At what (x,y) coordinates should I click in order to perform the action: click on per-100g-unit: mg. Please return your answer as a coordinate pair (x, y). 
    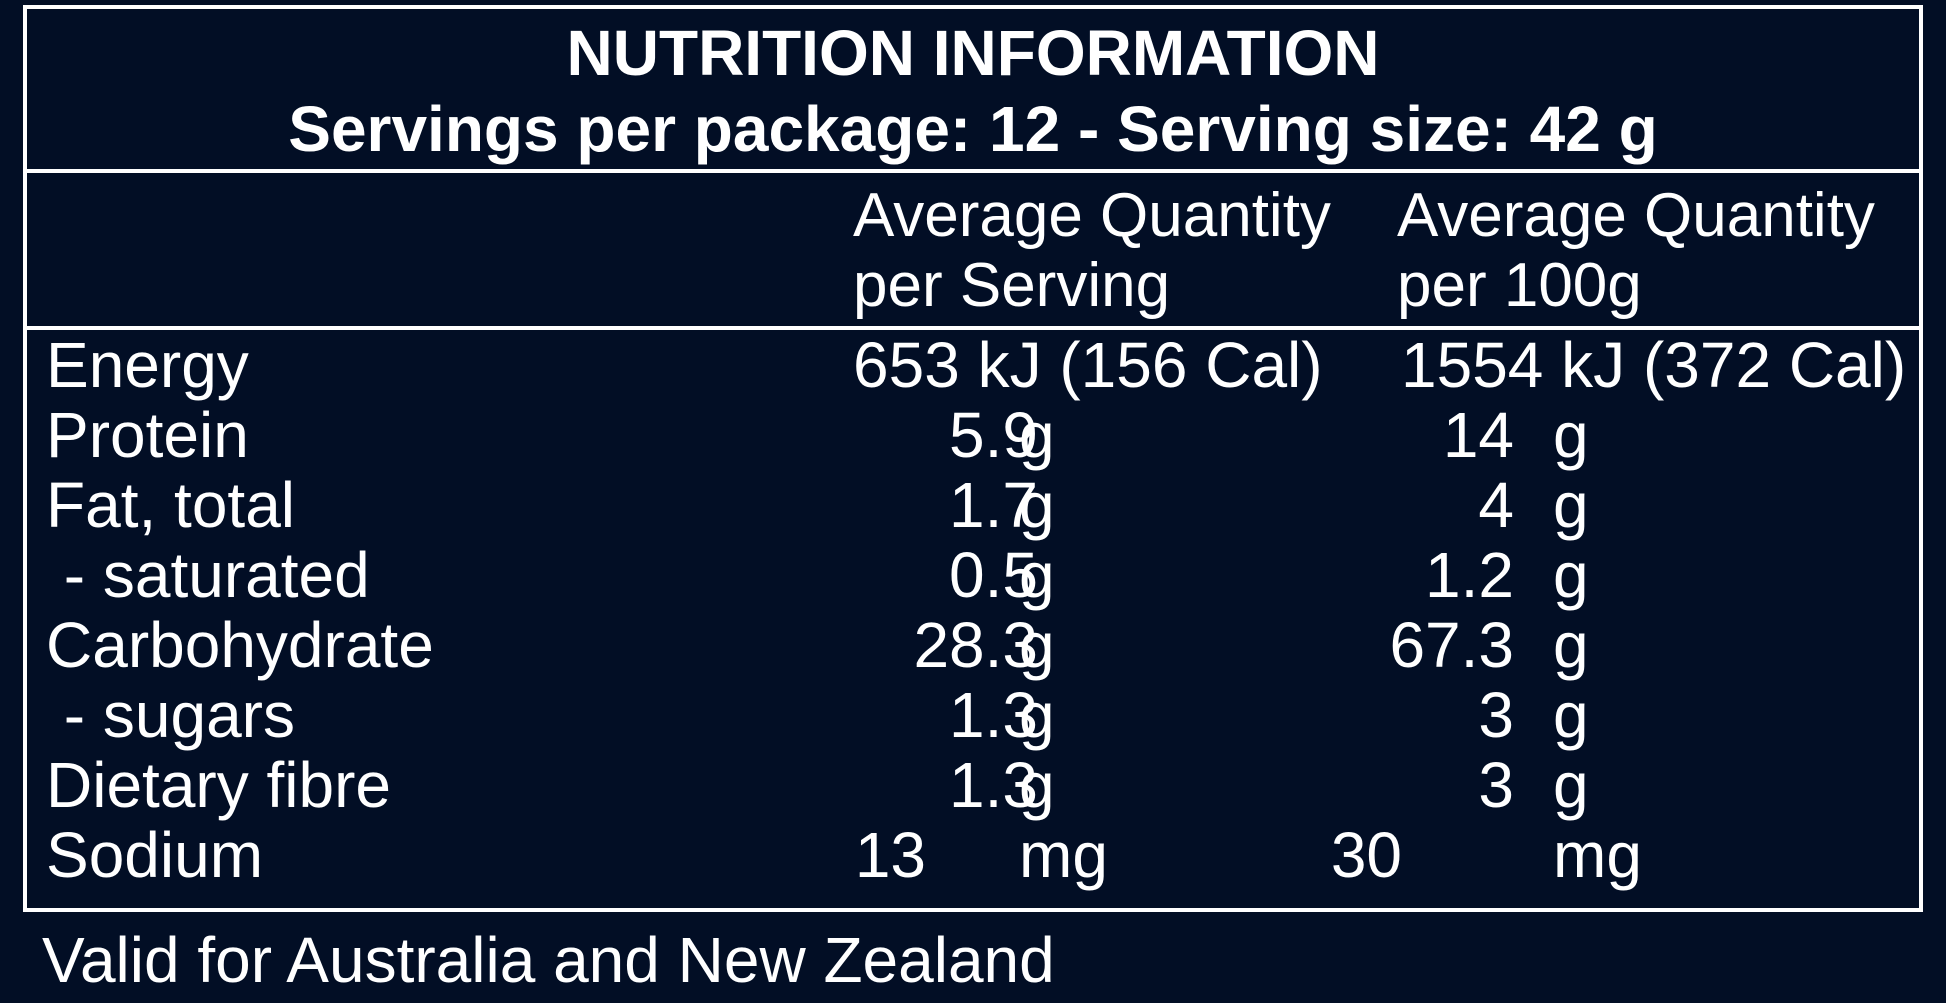
    Looking at the image, I should click on (1597, 855).